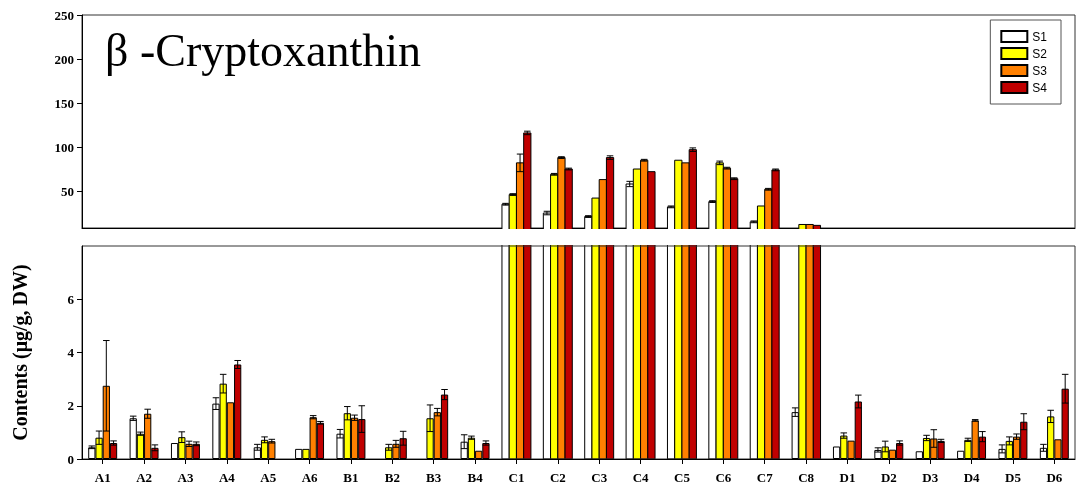 The image size is (1091, 491). I want to click on y-tick-label: 200, so click(64, 59).